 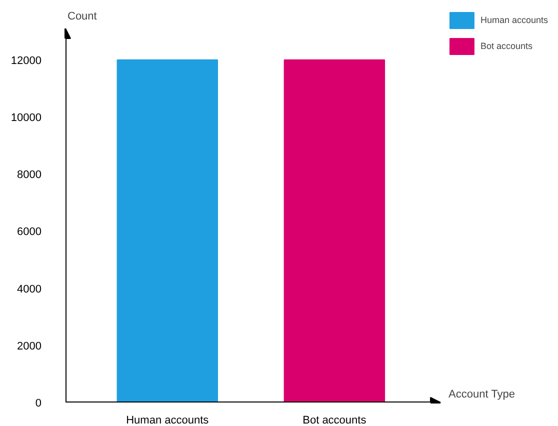 What do you see at coordinates (26, 118) in the screenshot?
I see `y-tick-label: 10000` at bounding box center [26, 118].